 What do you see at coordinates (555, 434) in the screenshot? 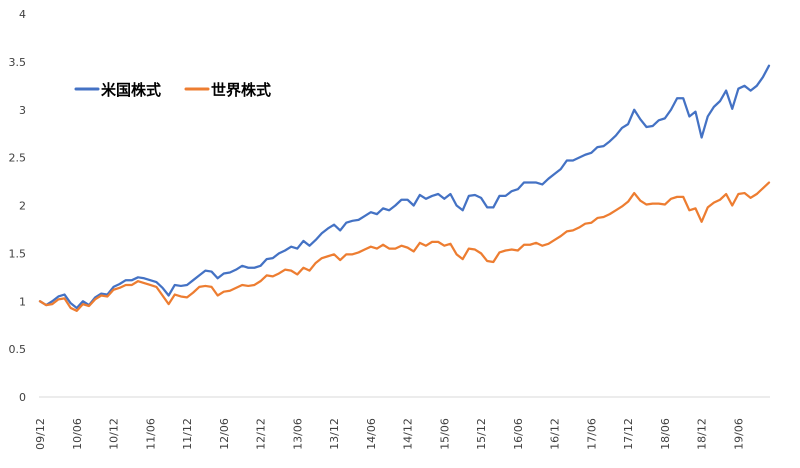
I see `x-tick-label: 16/12` at bounding box center [555, 434].